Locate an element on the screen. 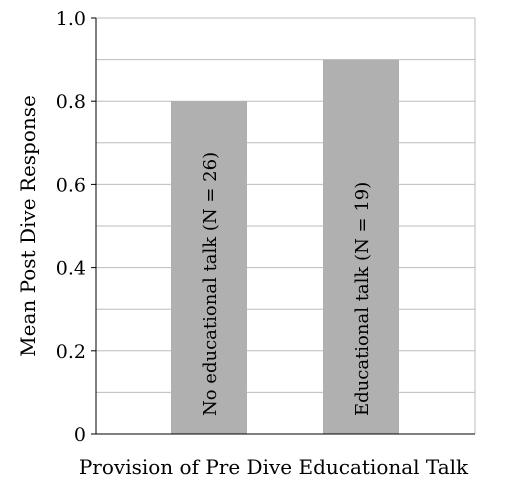  bar-category-label: No educational talk (N = 26) is located at coordinates (210, 284).